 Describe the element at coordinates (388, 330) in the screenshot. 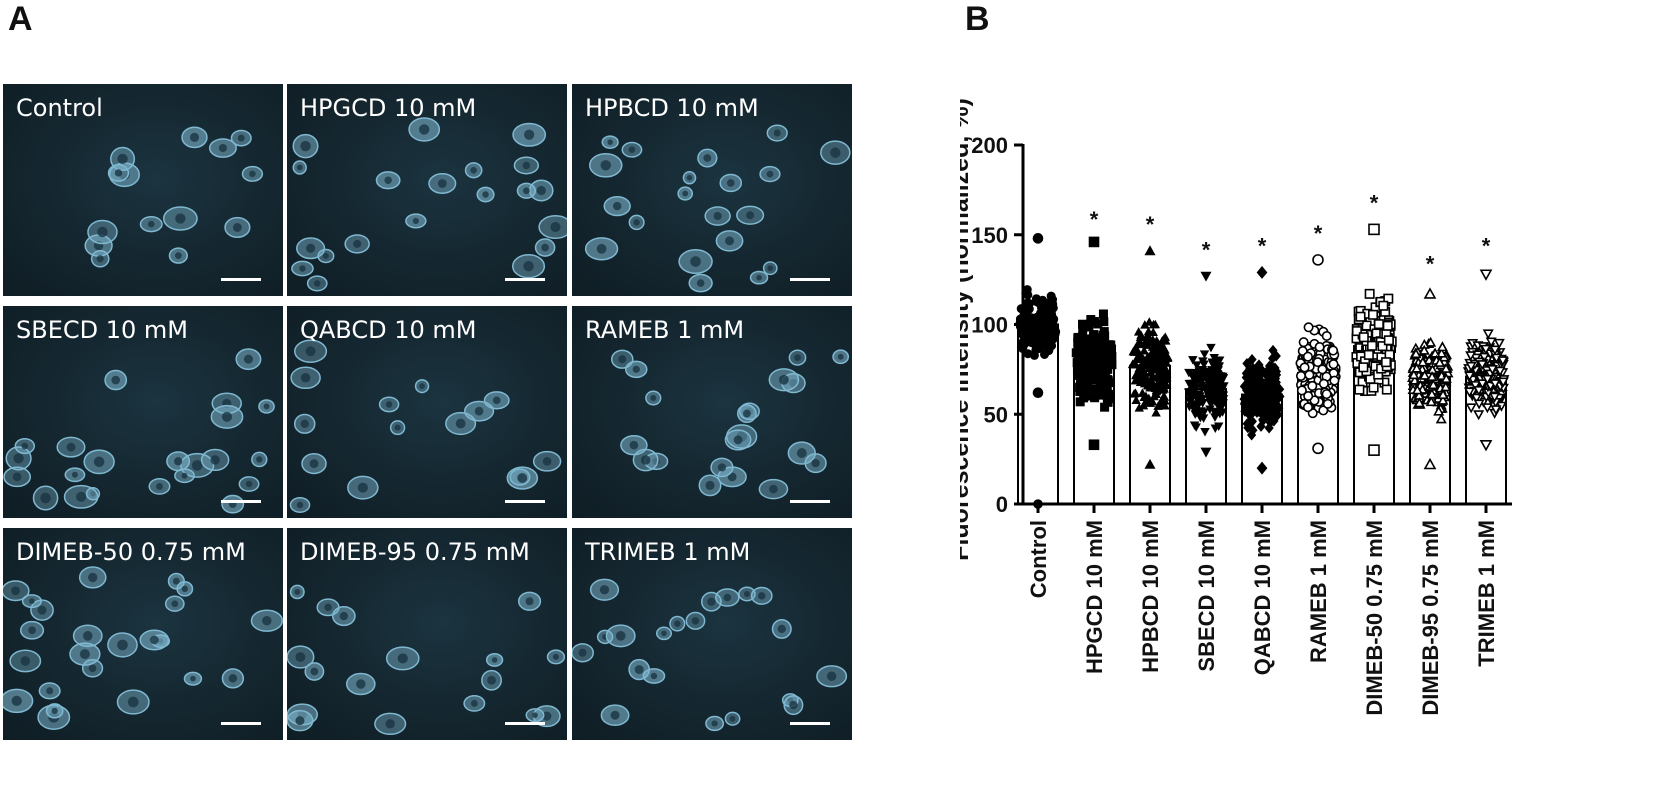

I see `micrograph-label: QABCD 10 mM` at that location.